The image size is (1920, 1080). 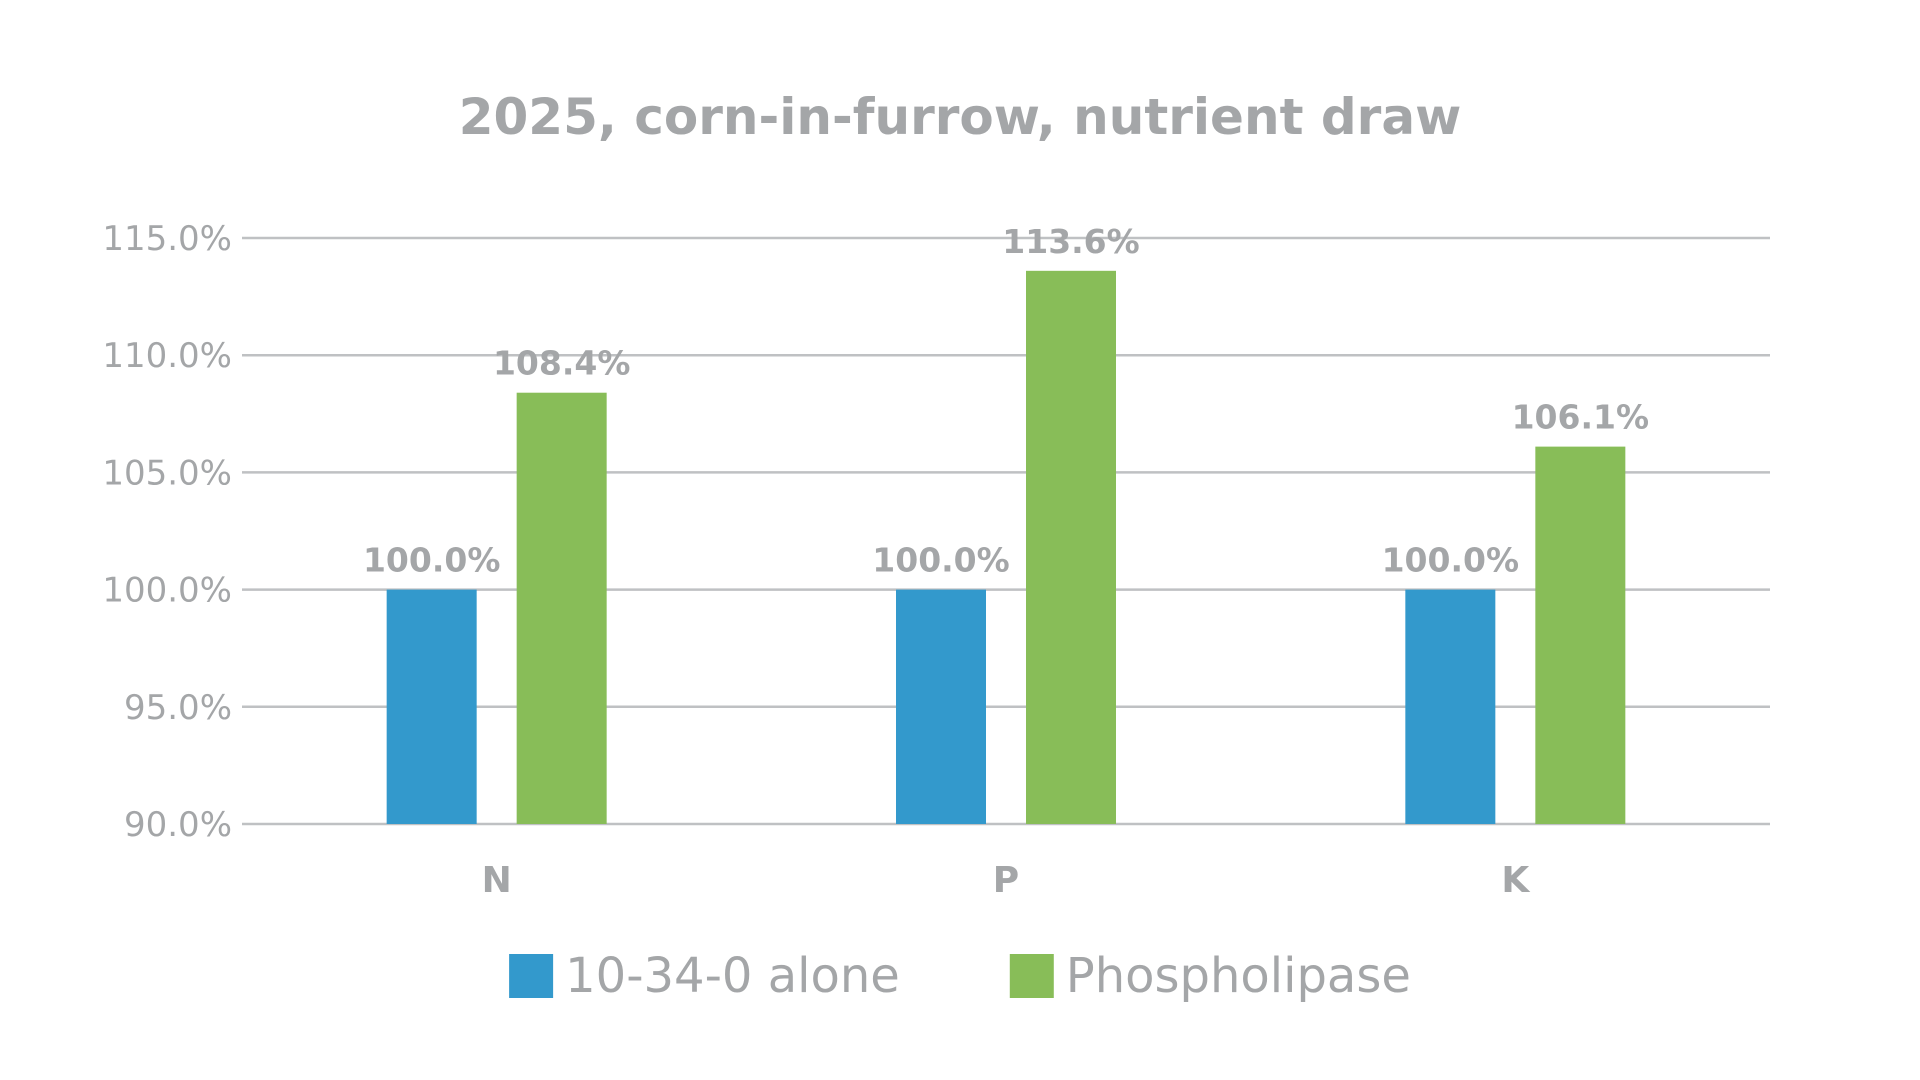 I want to click on legend-item: 10-34-0 alone, so click(x=704, y=976).